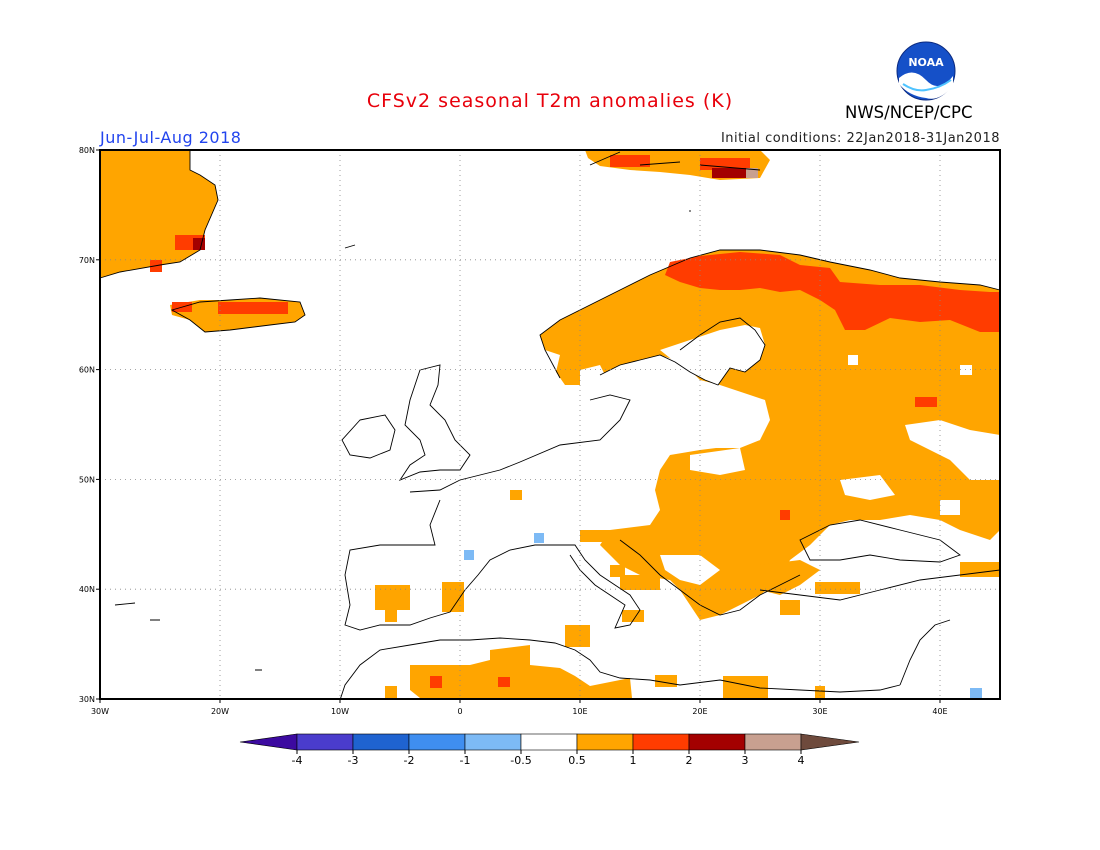  Describe the element at coordinates (550, 101) in the screenshot. I see `page-title: CFSv2 seasonal T2m anomalies (K)` at that location.